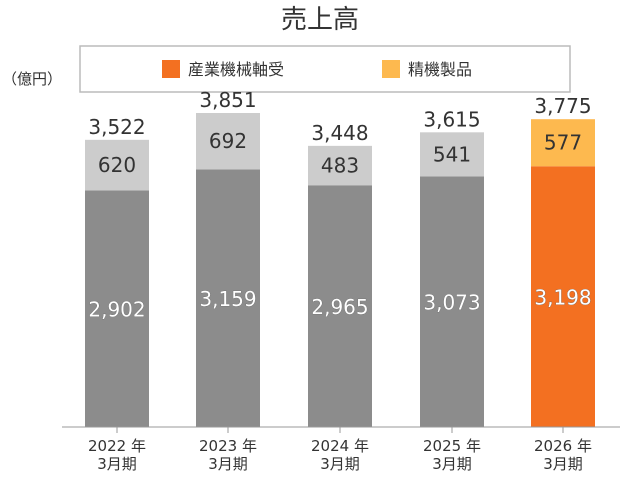  What do you see at coordinates (563, 455) in the screenshot?
I see `x-tick-label: 2026 年 3月期` at bounding box center [563, 455].